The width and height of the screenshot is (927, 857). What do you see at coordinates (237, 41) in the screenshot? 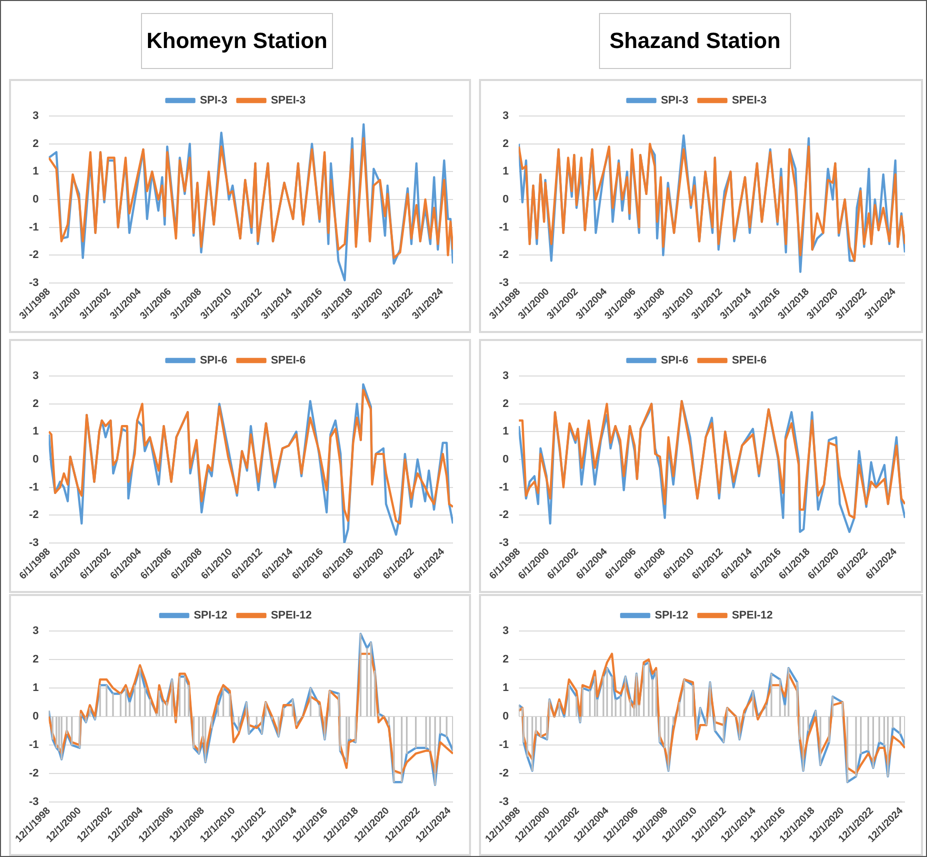
I see `chart-title: Khomeyn Station` at bounding box center [237, 41].